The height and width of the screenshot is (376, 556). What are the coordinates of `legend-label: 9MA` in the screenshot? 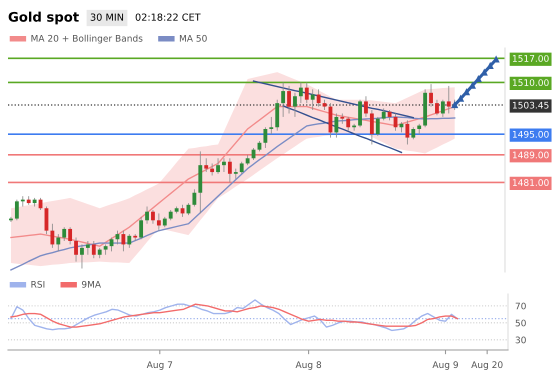 It's located at (91, 284).